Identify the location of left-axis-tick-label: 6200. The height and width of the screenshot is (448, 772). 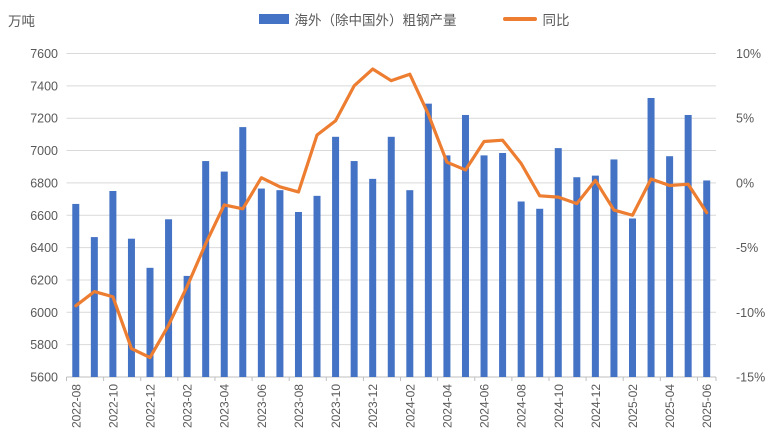
(44, 280).